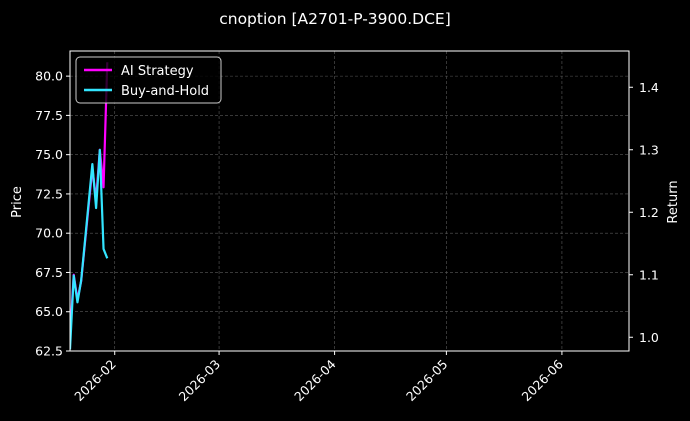  I want to click on y-right-tick-label: 1.4, so click(649, 87).